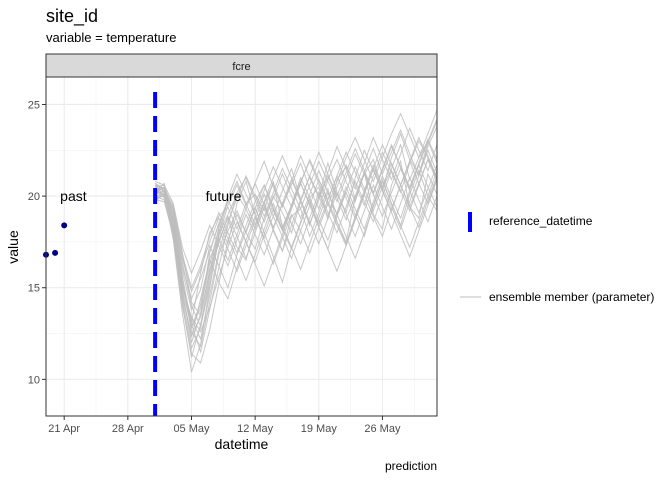 The width and height of the screenshot is (672, 480). What do you see at coordinates (319, 429) in the screenshot?
I see `x-tick-label: 19 May` at bounding box center [319, 429].